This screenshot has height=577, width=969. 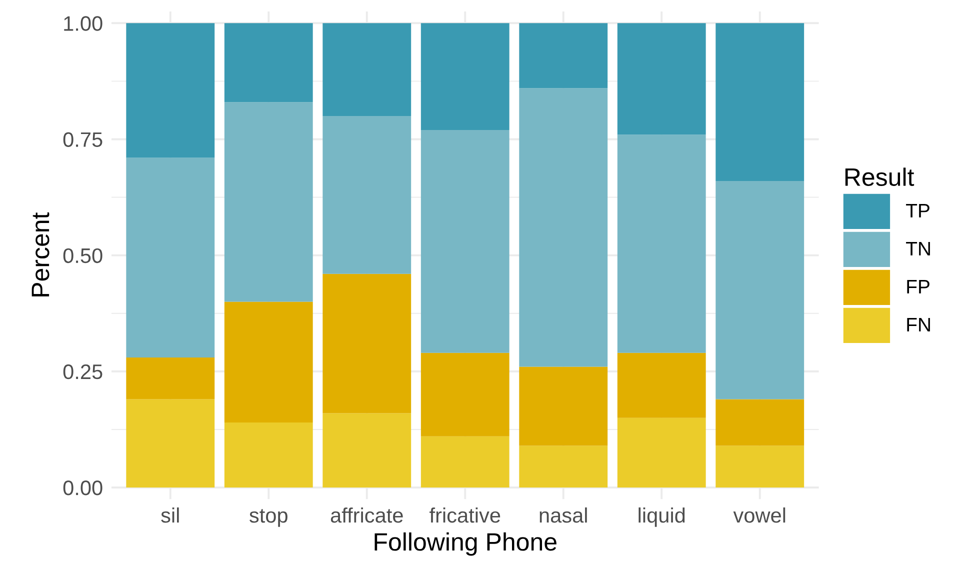 I want to click on x-tick-label: fricative, so click(x=465, y=515).